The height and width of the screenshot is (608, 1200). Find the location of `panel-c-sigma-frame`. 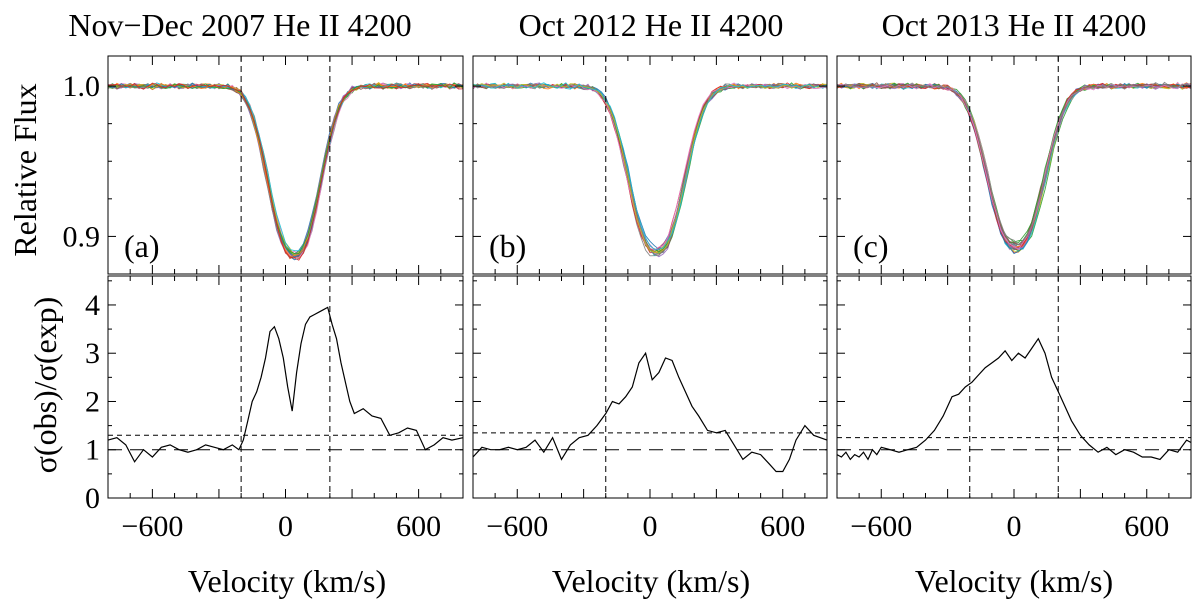

panel-c-sigma-frame is located at coordinates (1014, 387).